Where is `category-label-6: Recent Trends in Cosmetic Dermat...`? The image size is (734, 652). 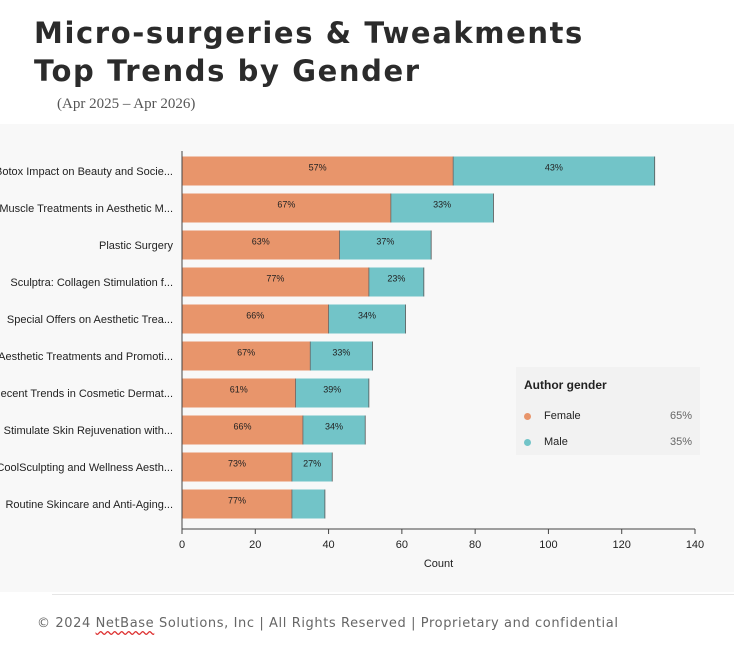 category-label-6: Recent Trends in Cosmetic Dermat... is located at coordinates (86, 394).